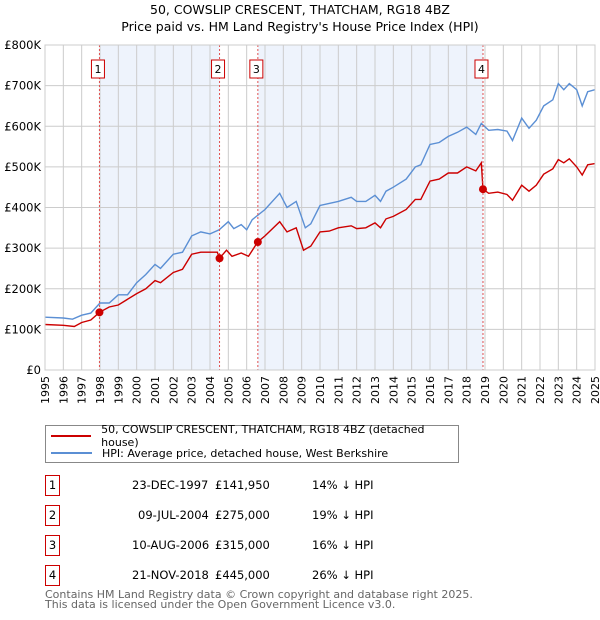 The height and width of the screenshot is (620, 600). What do you see at coordinates (522, 390) in the screenshot?
I see `x-tick-label: 2021` at bounding box center [522, 390].